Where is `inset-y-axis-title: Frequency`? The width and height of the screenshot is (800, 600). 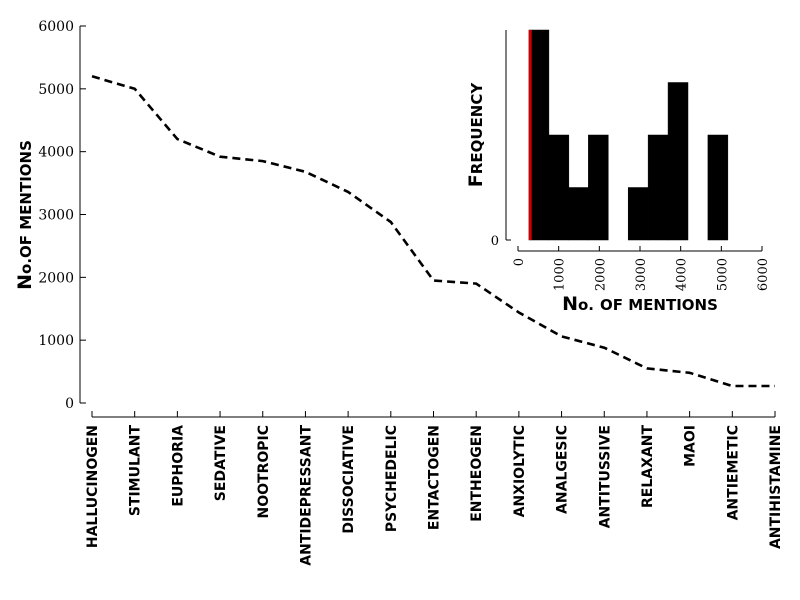 inset-y-axis-title: Frequency is located at coordinates (476, 135).